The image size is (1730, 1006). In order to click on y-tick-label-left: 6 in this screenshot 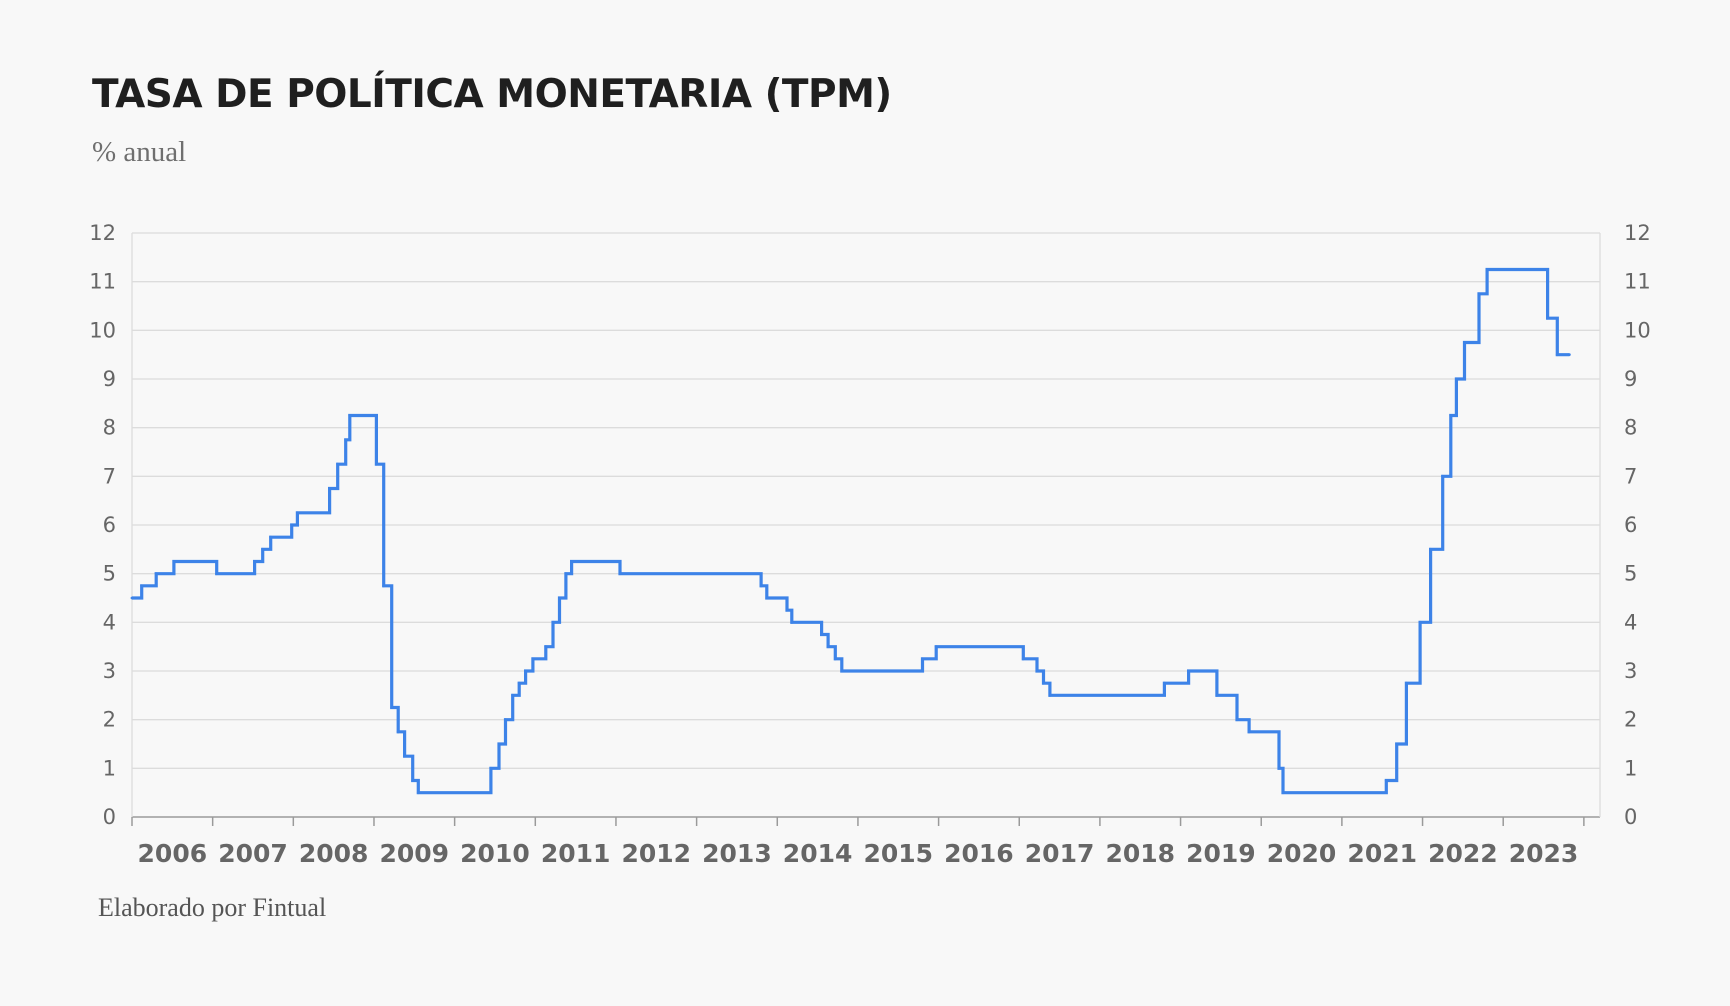, I will do `click(109, 525)`.